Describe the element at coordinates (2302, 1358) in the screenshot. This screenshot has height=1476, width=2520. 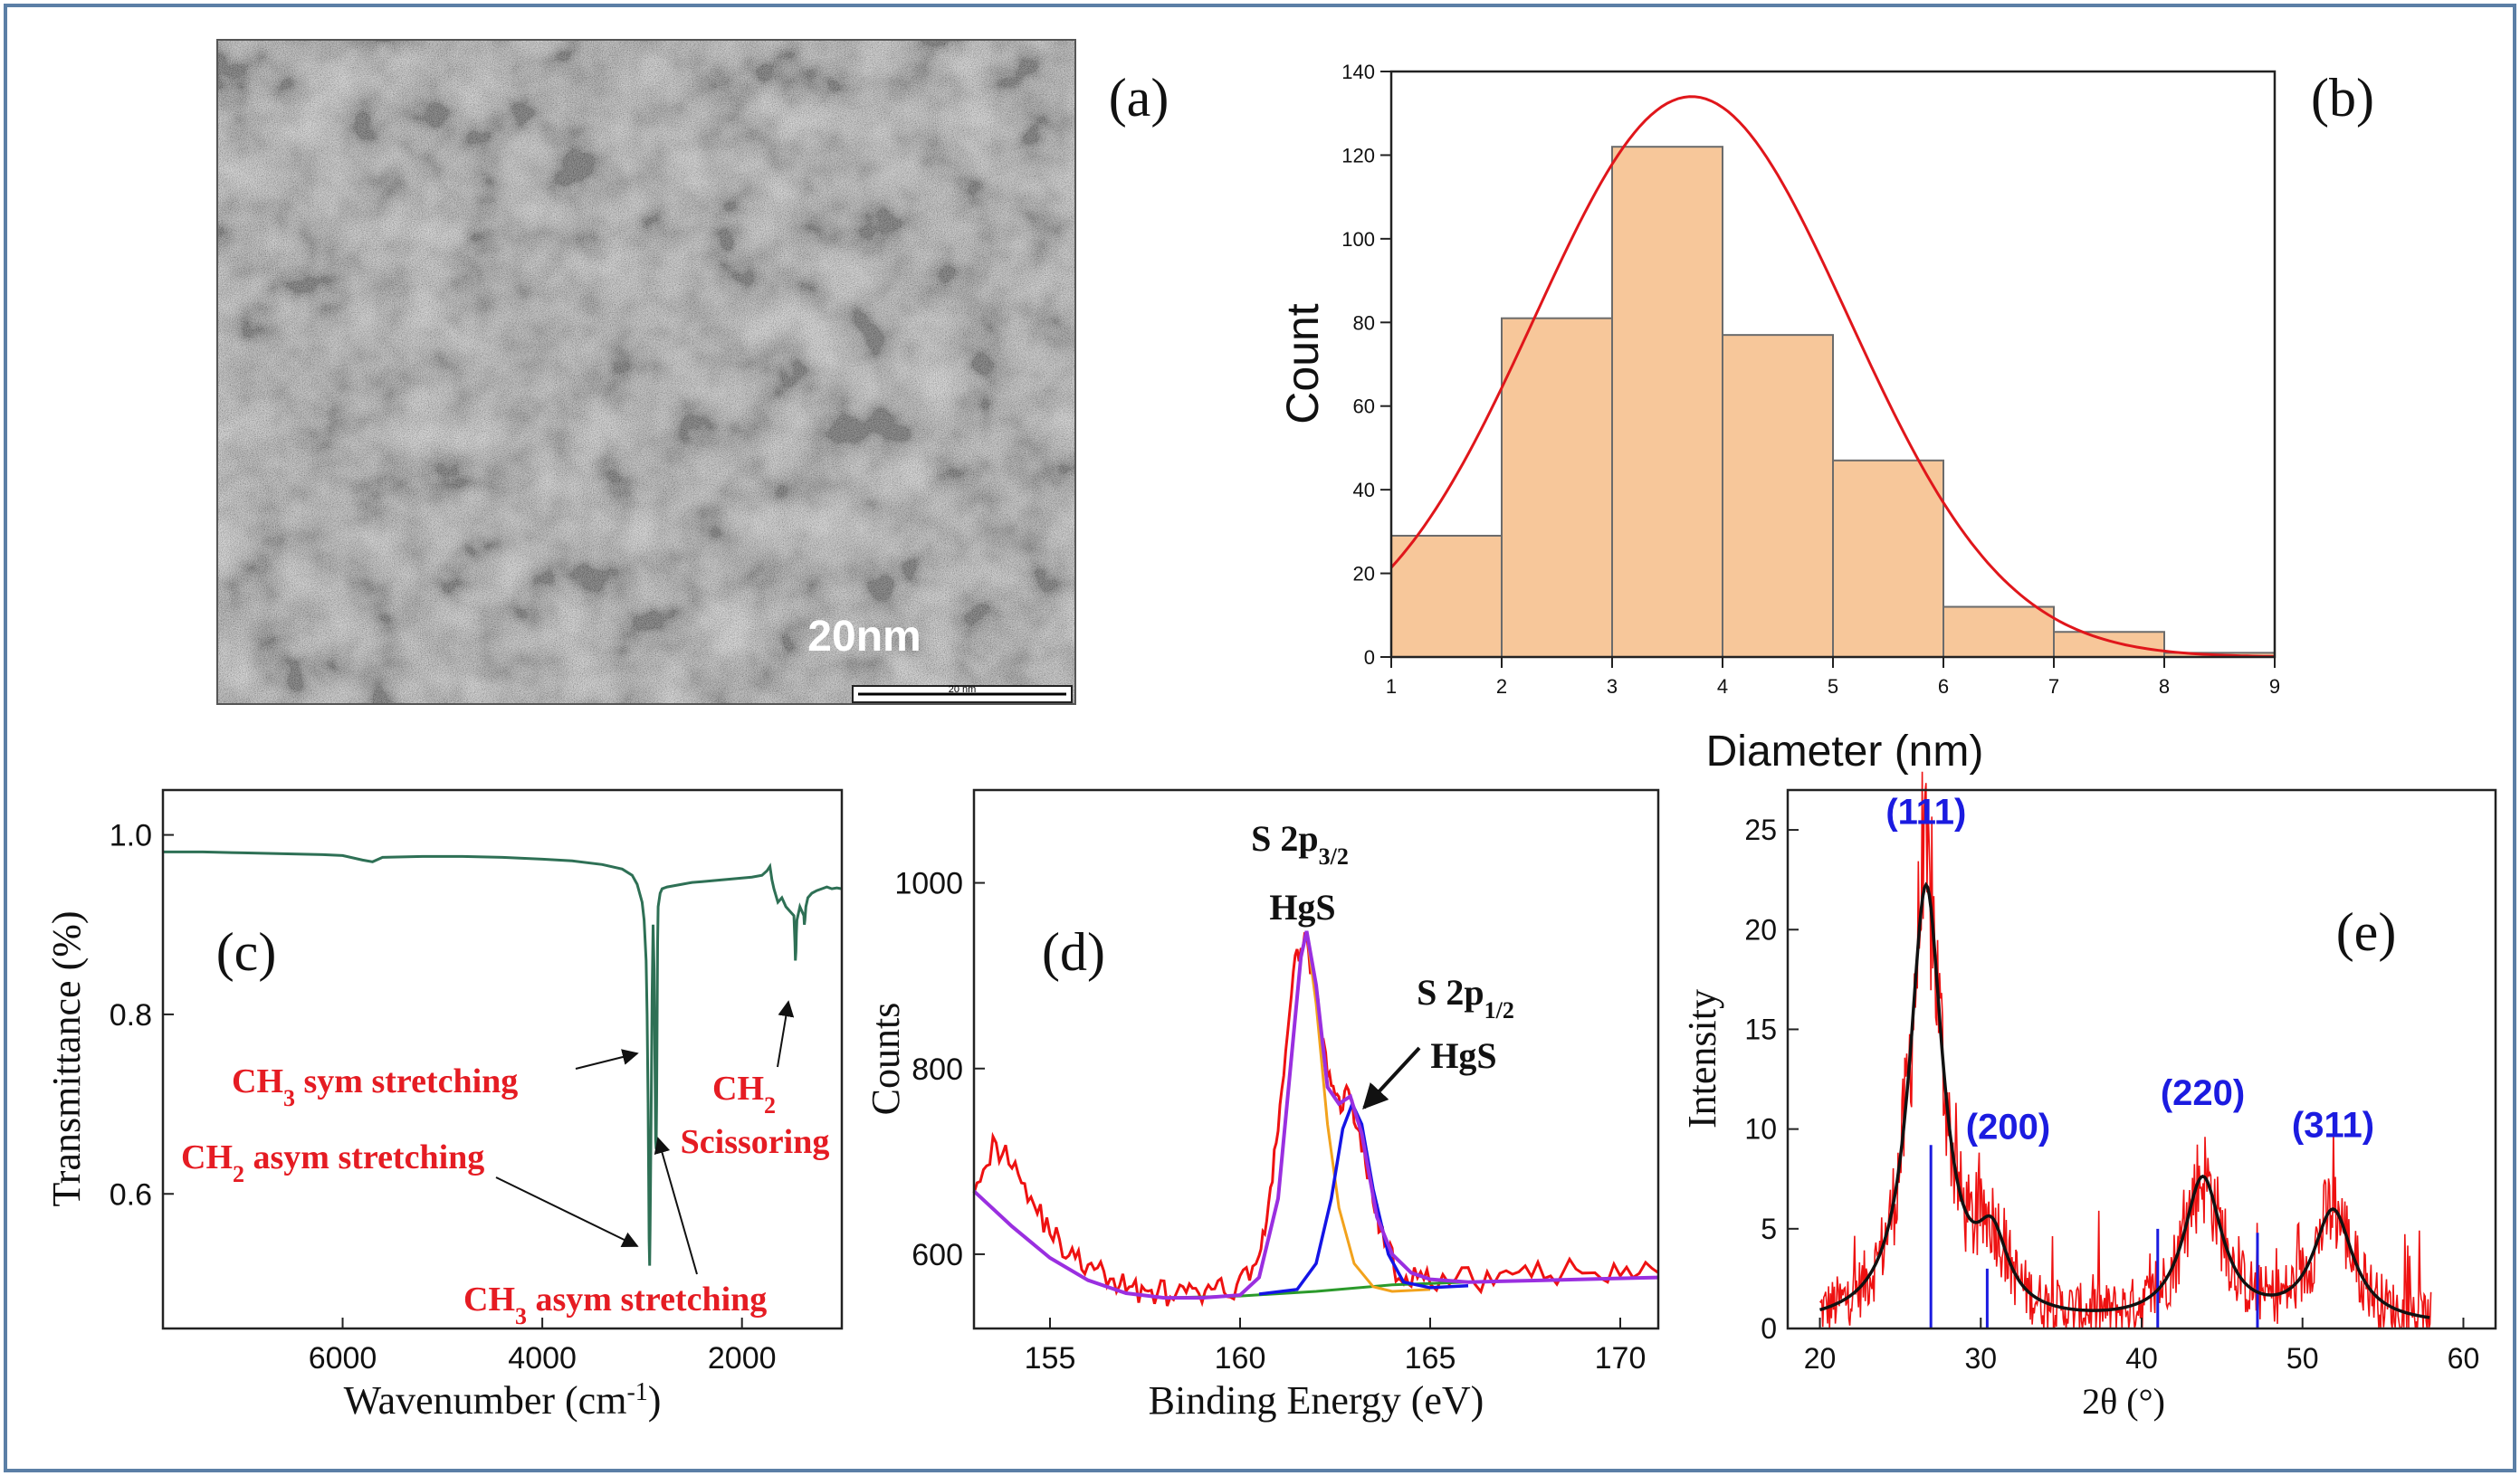
I see `x-tick-label-e: 50` at that location.